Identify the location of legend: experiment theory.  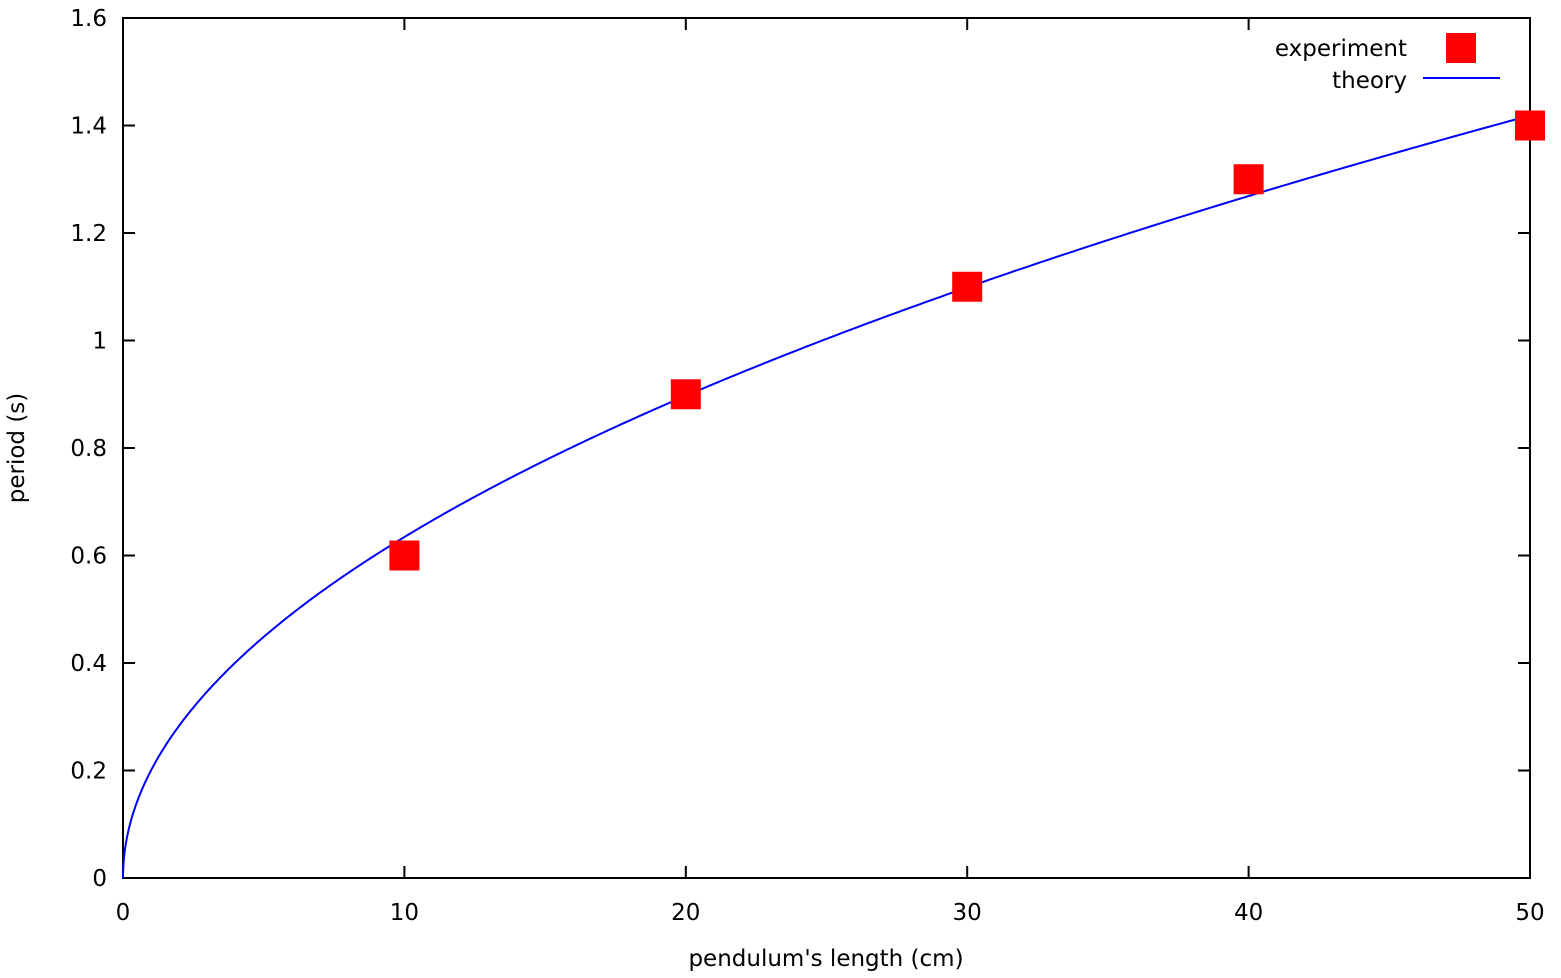
(1387, 63).